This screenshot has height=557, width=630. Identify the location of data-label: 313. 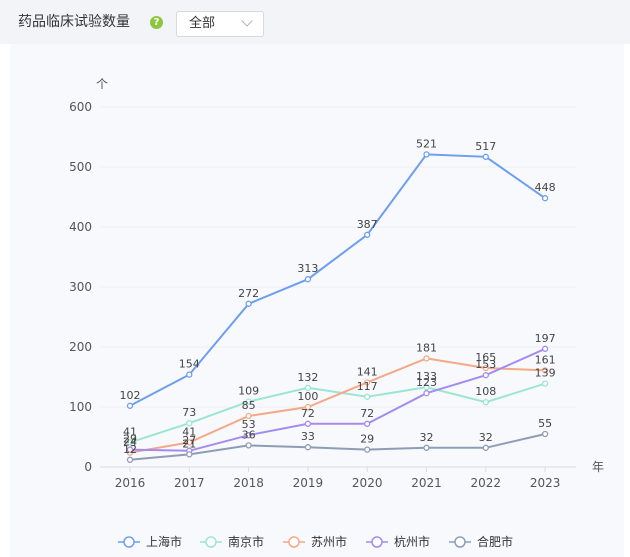
(307, 268).